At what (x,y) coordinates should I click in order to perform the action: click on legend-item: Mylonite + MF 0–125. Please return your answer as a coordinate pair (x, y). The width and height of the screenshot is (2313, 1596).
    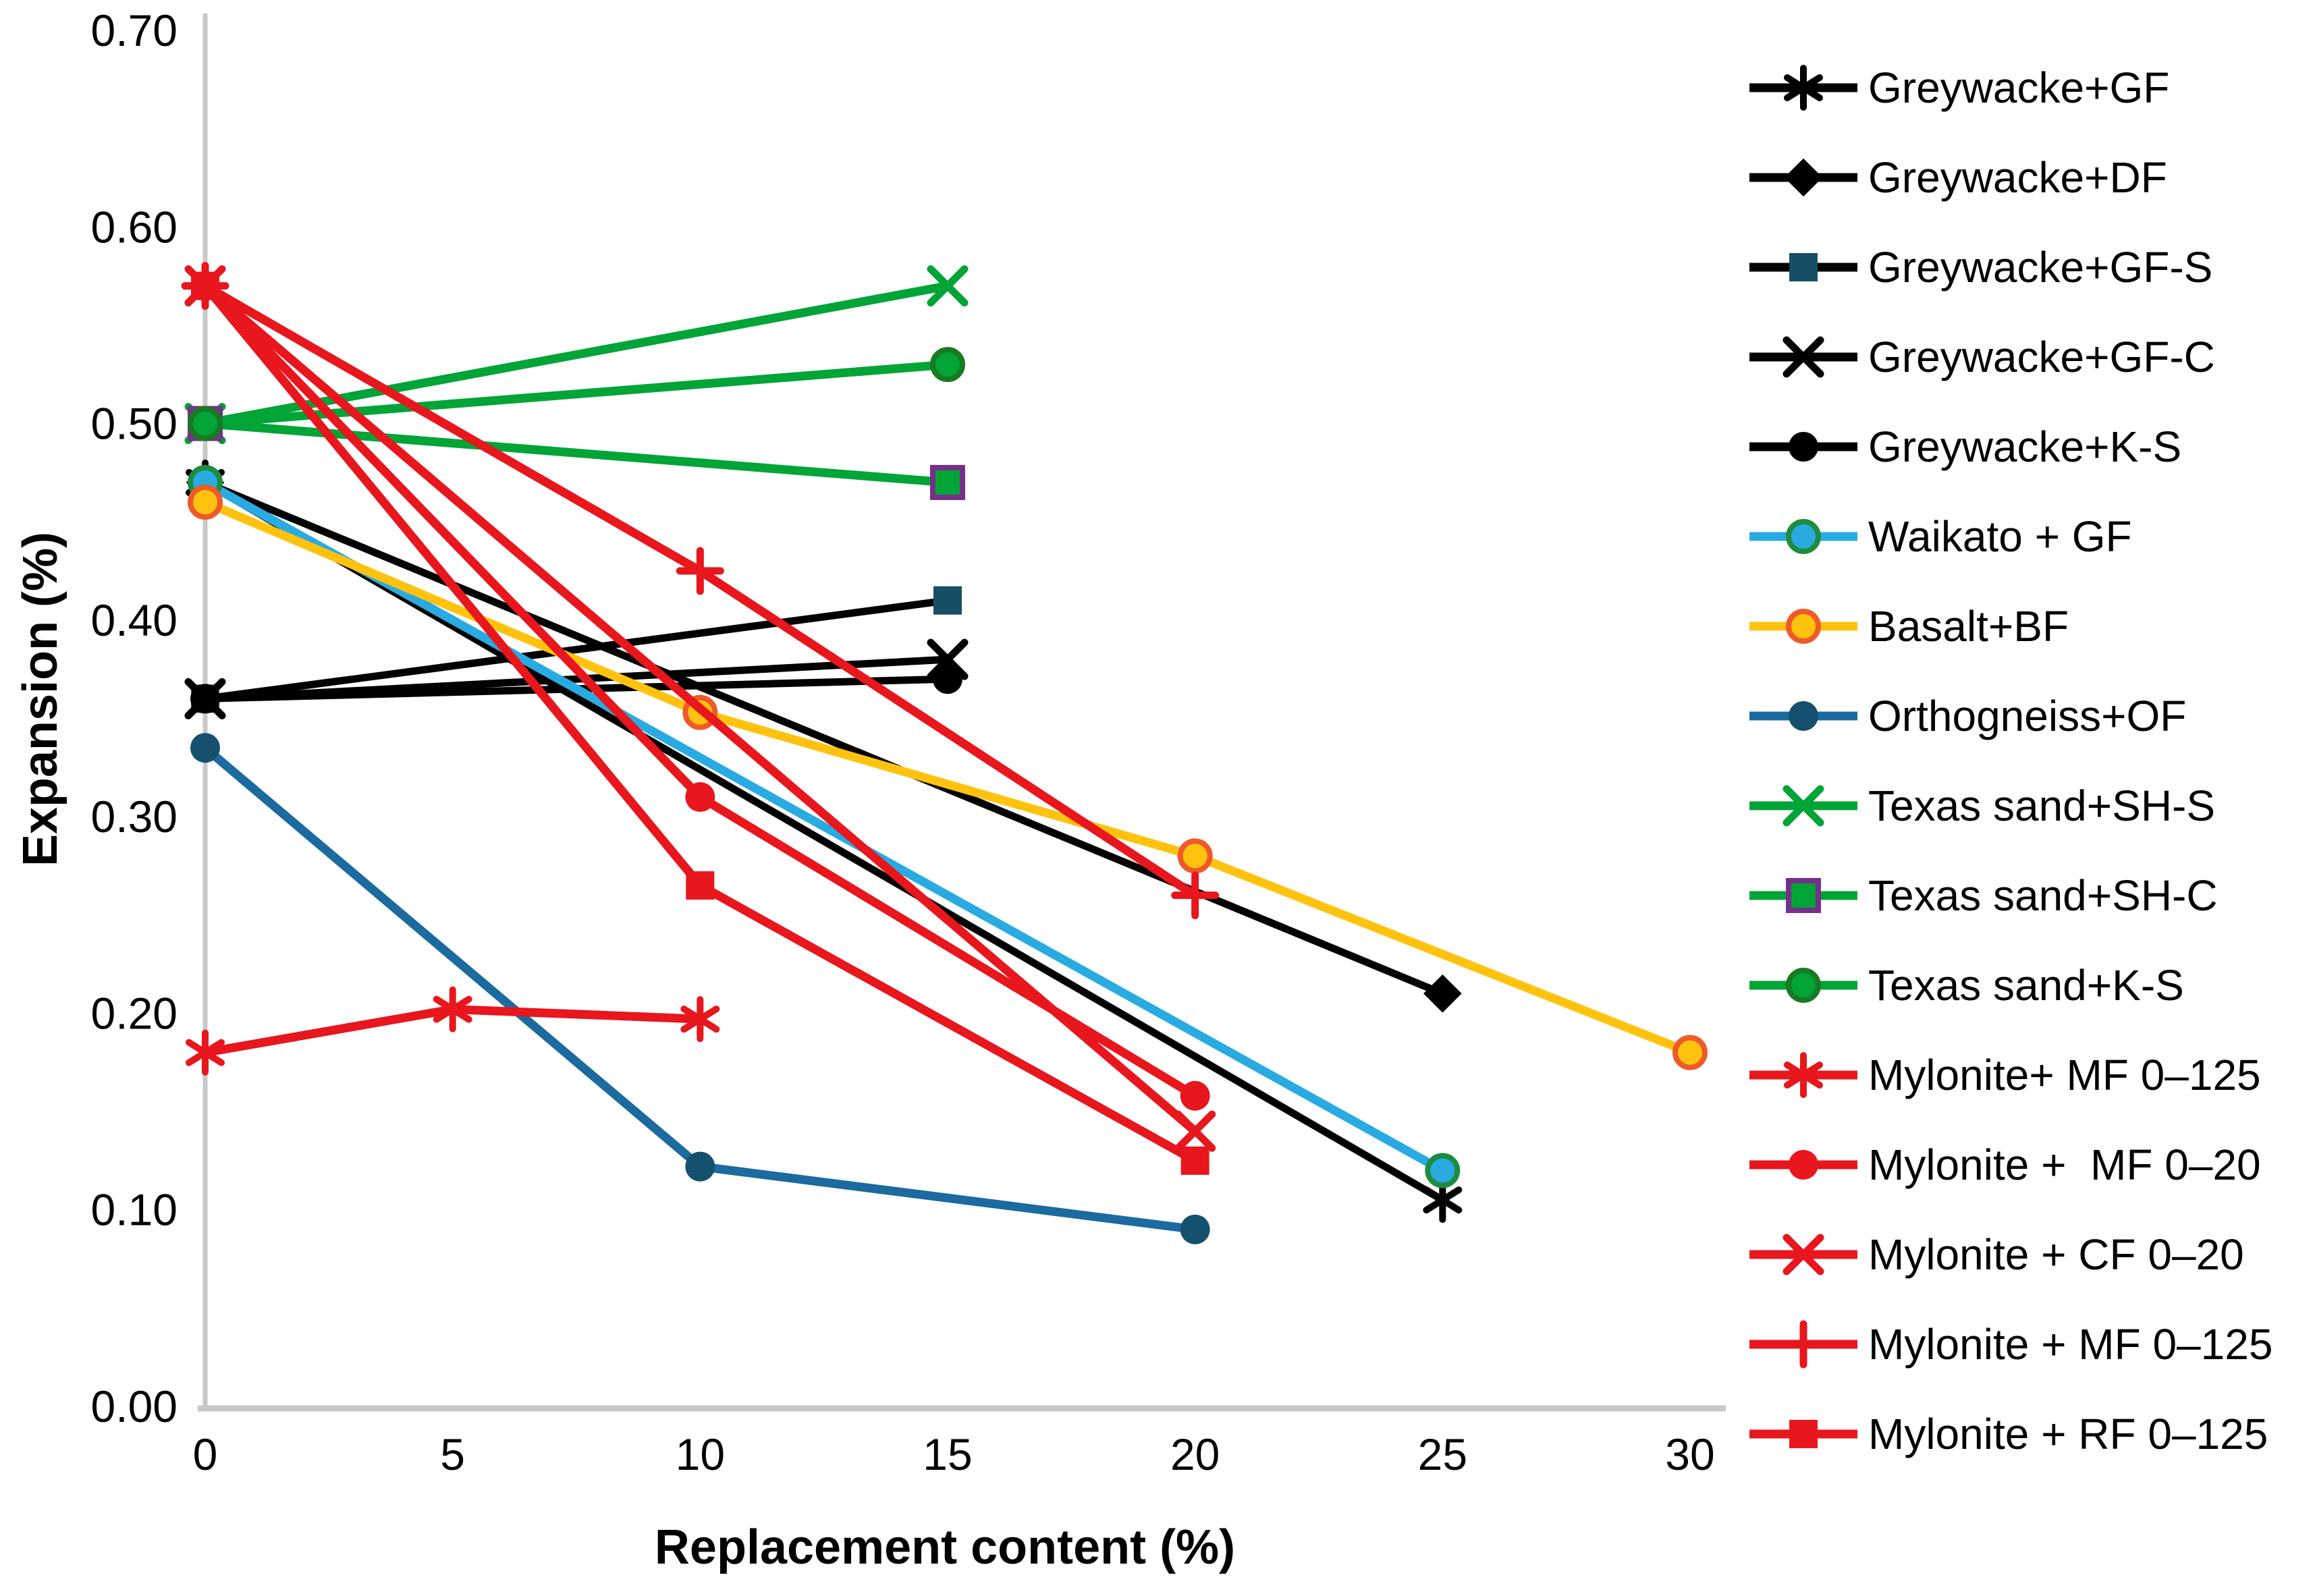
    Looking at the image, I should click on (2010, 1344).